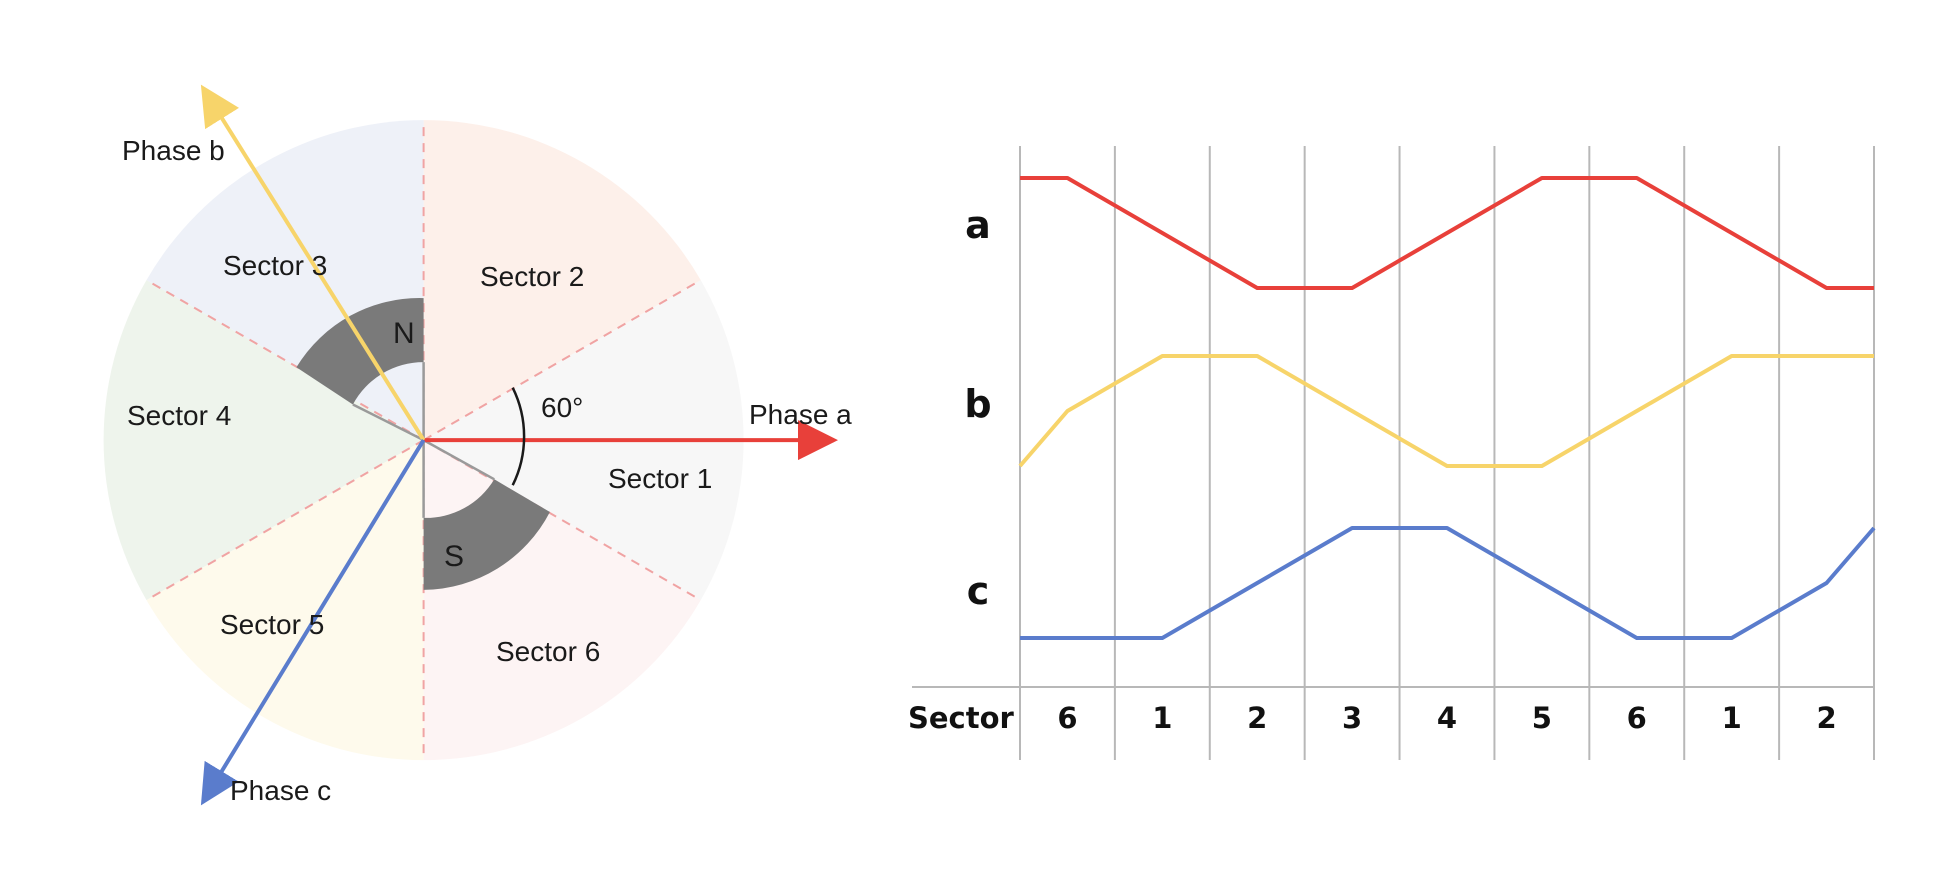 The width and height of the screenshot is (1956, 882). What do you see at coordinates (272, 624) in the screenshot?
I see `sector-label-5: Sector 5` at bounding box center [272, 624].